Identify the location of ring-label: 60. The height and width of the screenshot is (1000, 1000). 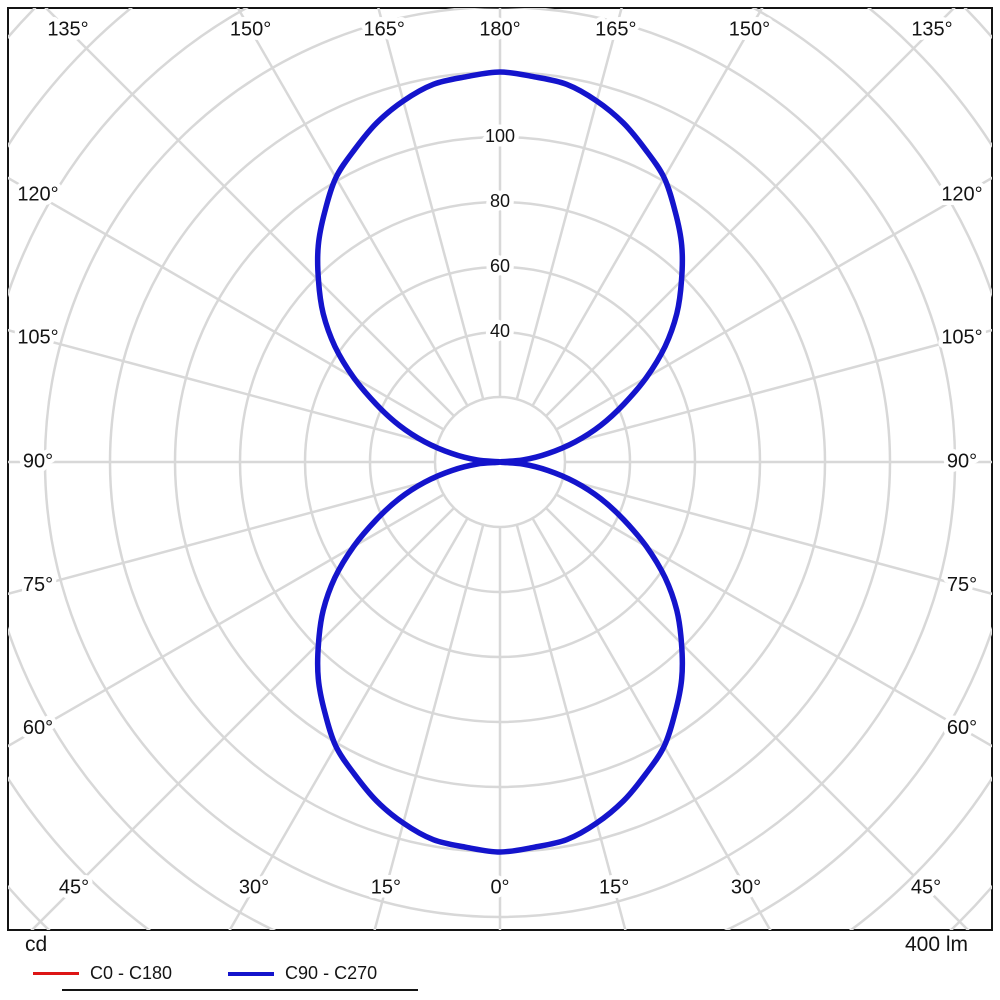
(500, 266).